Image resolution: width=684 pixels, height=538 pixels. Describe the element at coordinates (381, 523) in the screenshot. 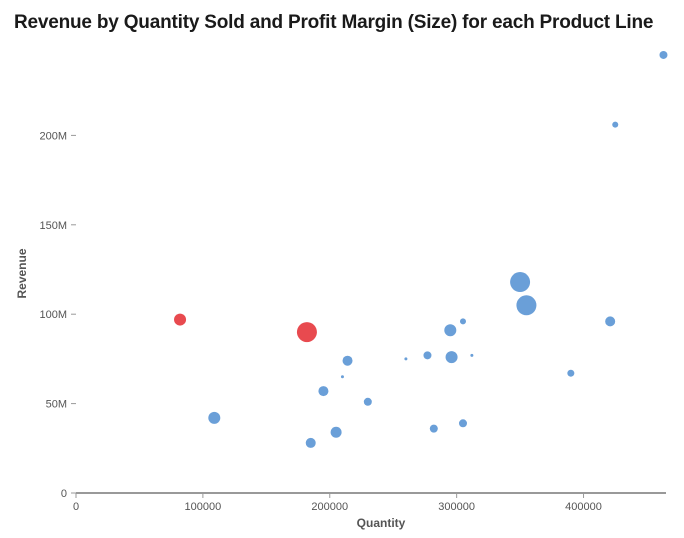

I see `x-axis-label: Quantity` at that location.